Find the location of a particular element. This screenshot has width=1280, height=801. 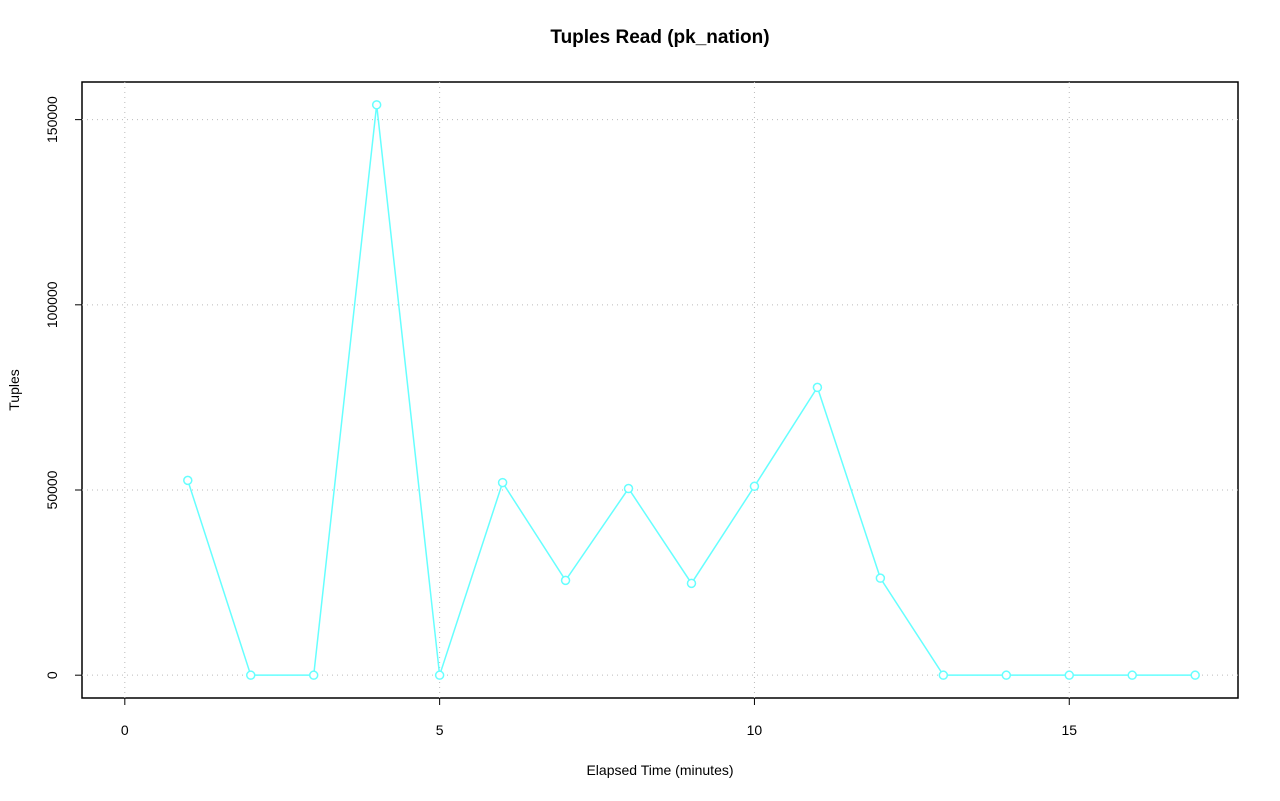

x-tick-label: 5 is located at coordinates (440, 730).